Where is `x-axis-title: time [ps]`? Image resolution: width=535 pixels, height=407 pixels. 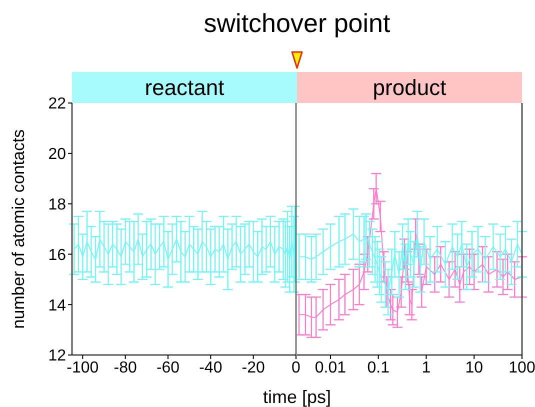 x-axis-title: time [ps] is located at coordinates (297, 397).